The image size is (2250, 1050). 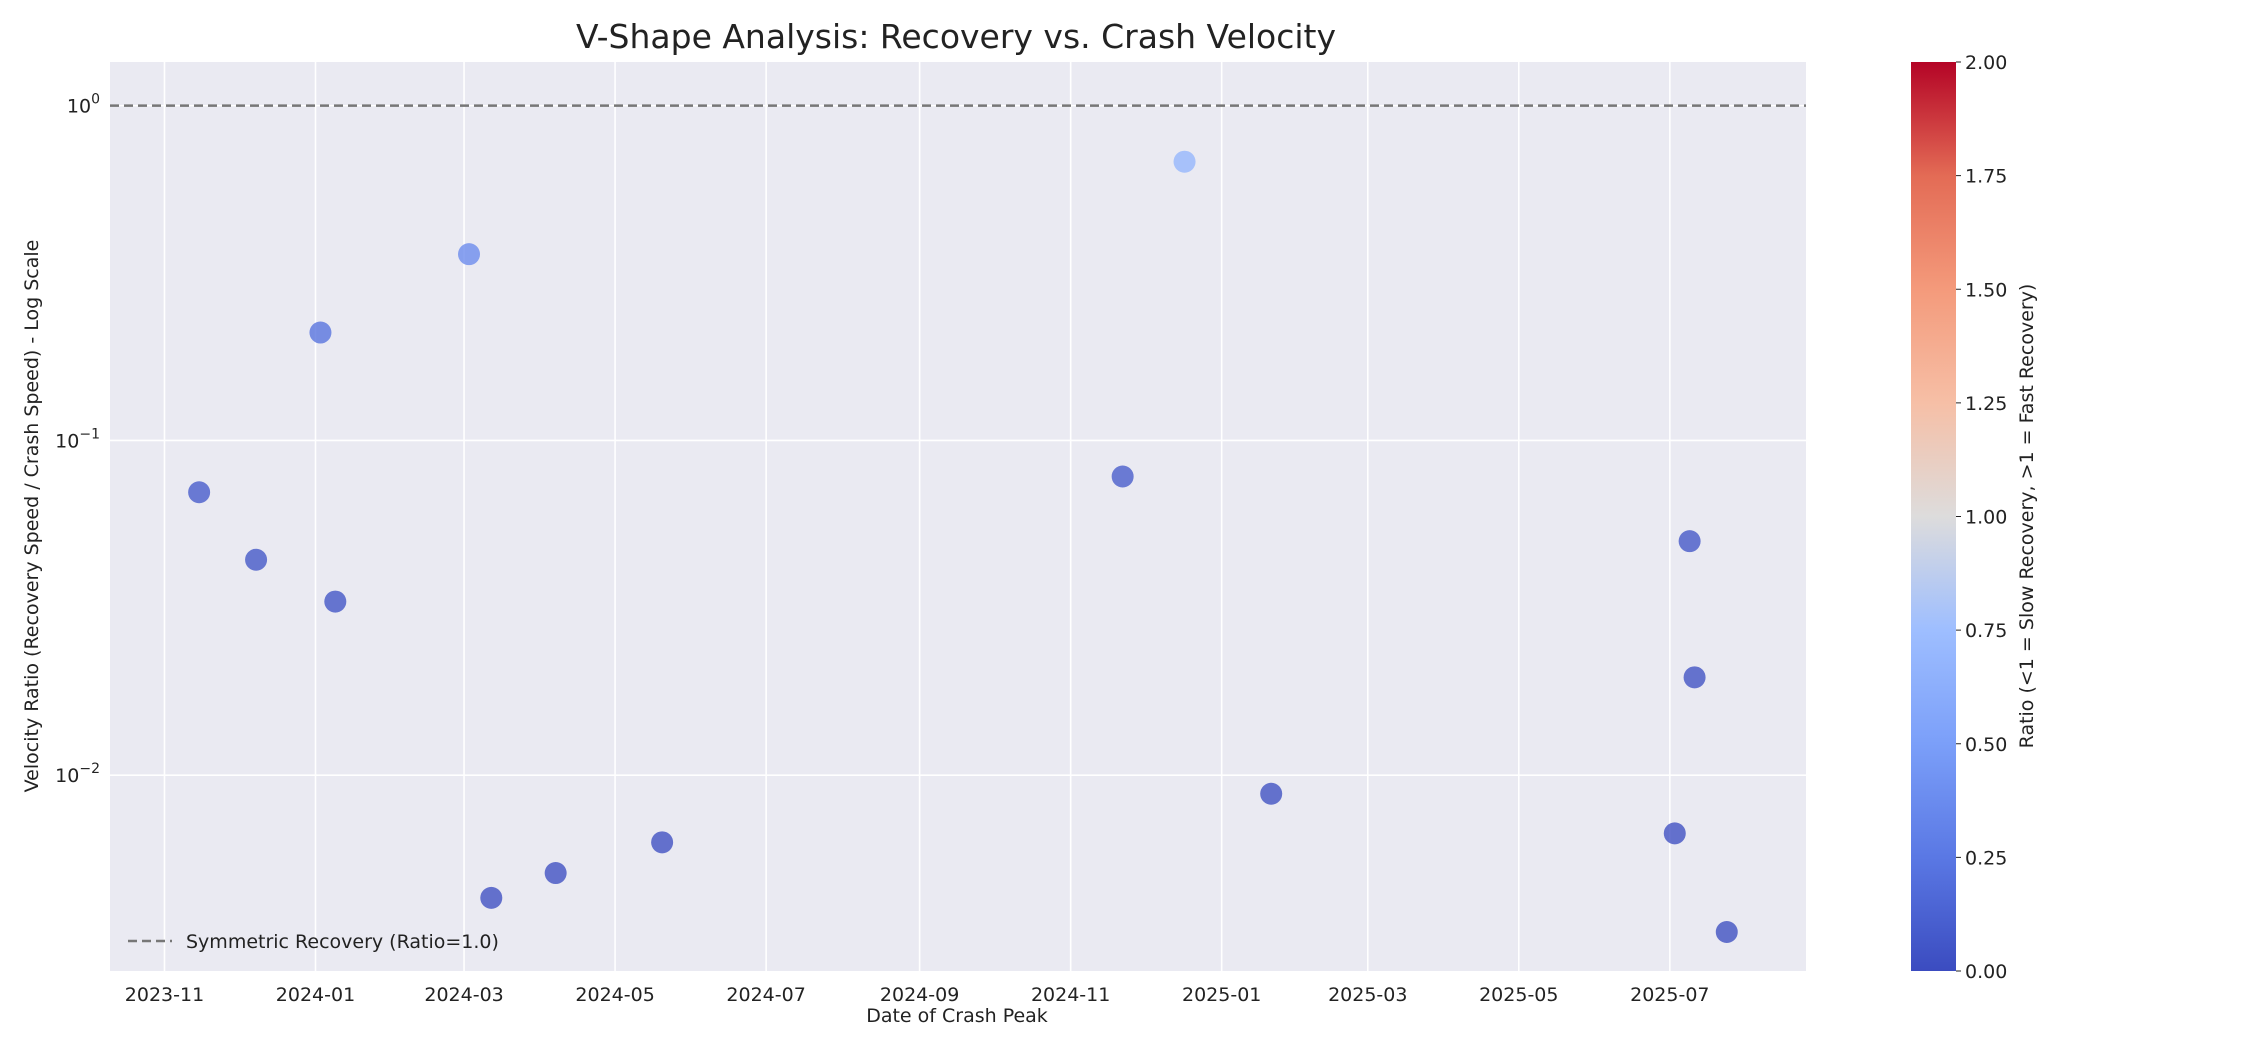 What do you see at coordinates (315, 995) in the screenshot?
I see `x-tick-label: 2024-01` at bounding box center [315, 995].